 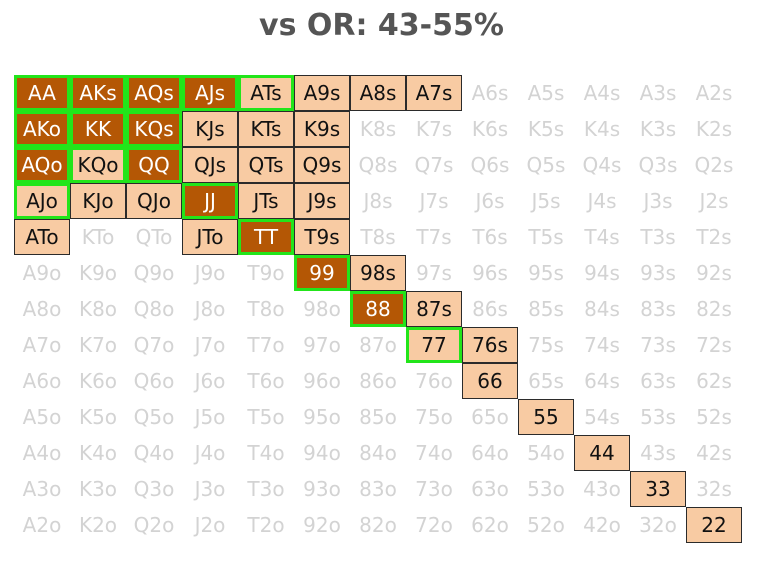 What do you see at coordinates (546, 453) in the screenshot?
I see `hand-cell-54o: 54o` at bounding box center [546, 453].